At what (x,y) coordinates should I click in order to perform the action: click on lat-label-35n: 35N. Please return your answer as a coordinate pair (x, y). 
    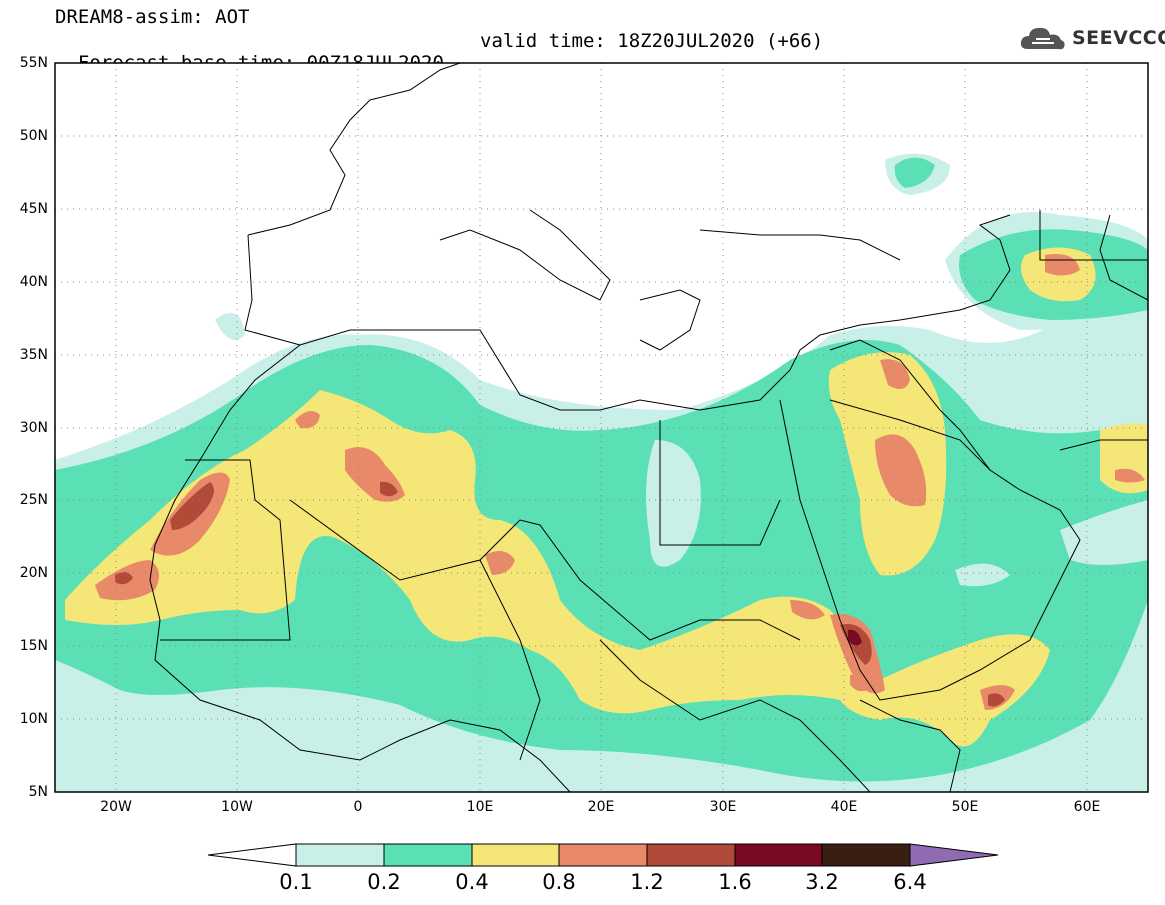
    Looking at the image, I should click on (33, 355).